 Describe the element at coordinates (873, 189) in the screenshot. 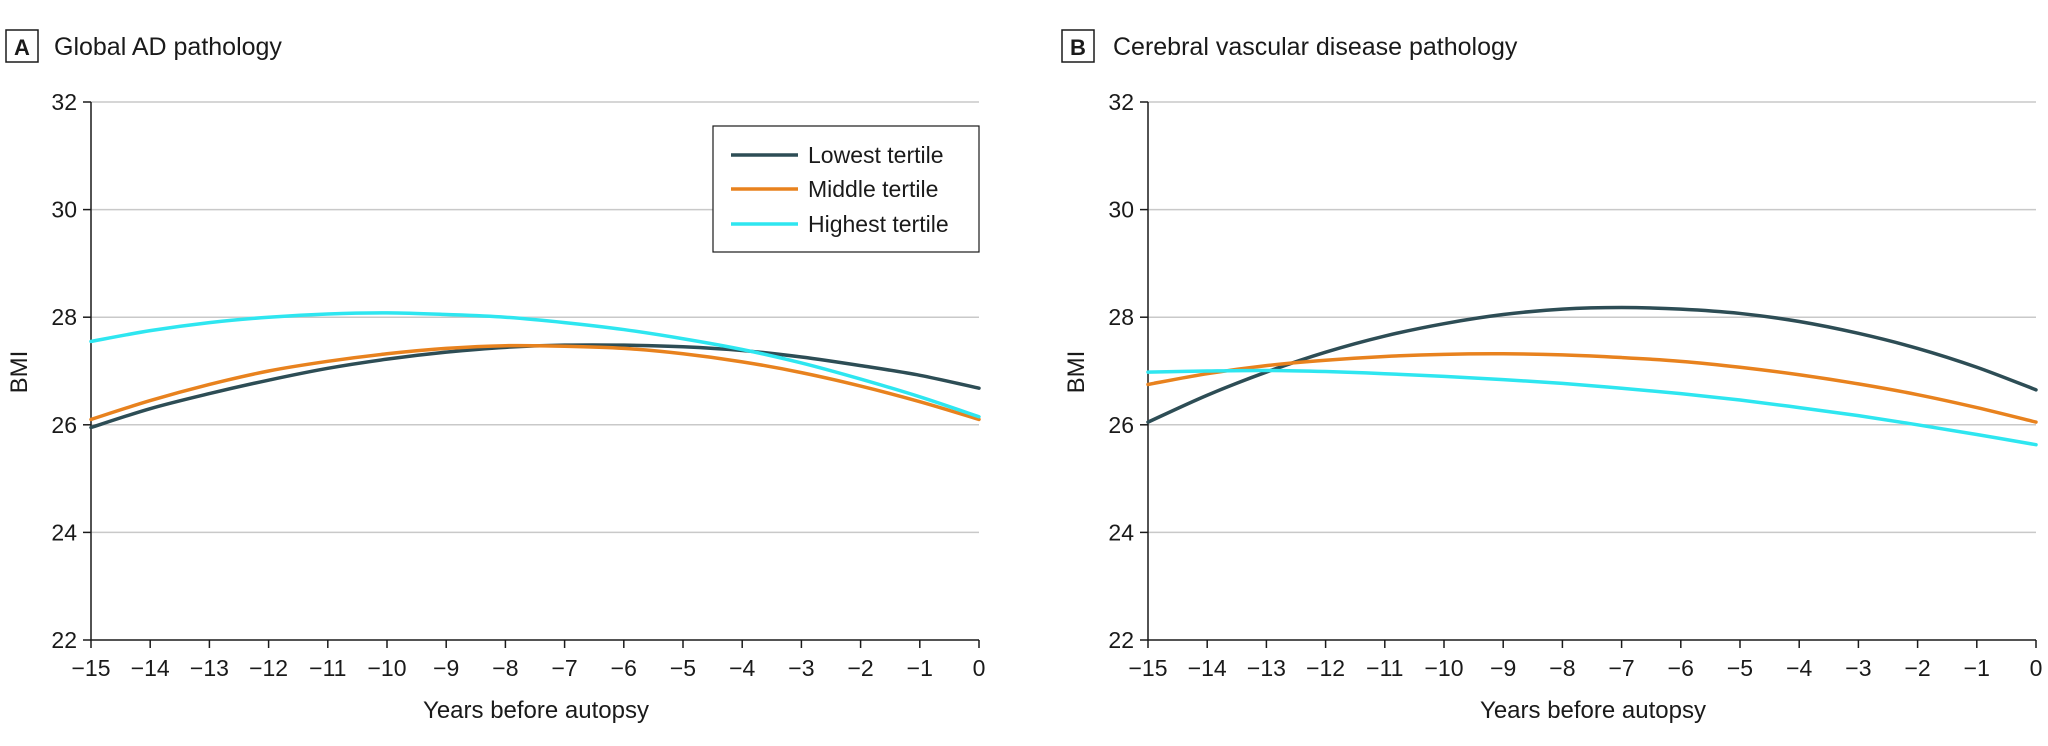

I see `legend-label-middle: Middle tertile` at that location.